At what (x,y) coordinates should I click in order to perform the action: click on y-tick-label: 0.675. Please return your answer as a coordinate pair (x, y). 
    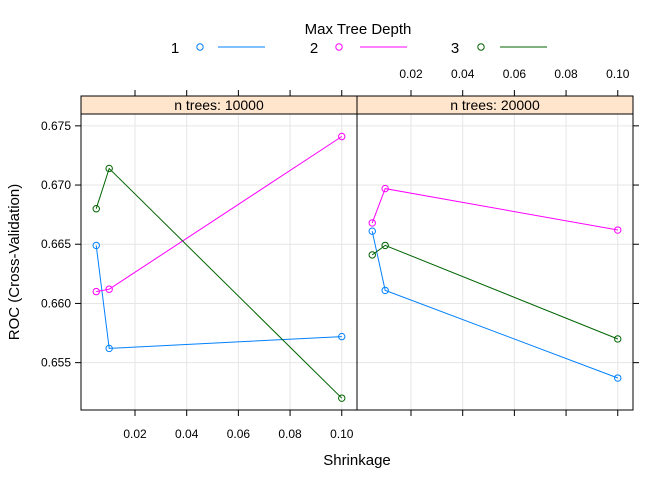
    Looking at the image, I should click on (56, 126).